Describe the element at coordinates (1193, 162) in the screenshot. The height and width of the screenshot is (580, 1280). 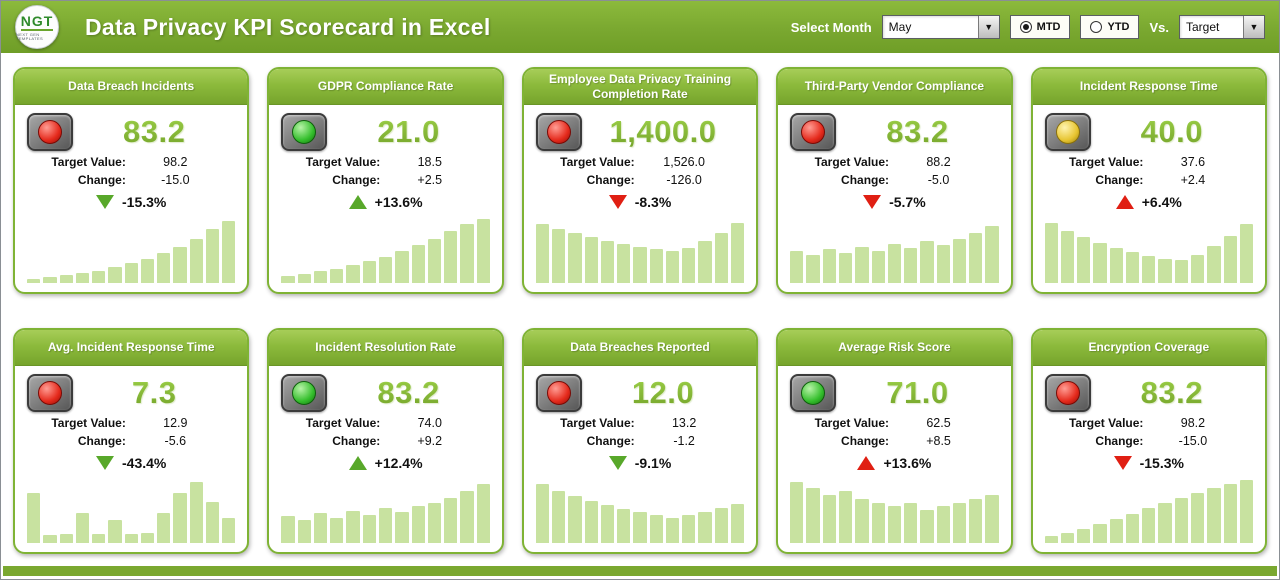
I see `target-value: 37.6` at that location.